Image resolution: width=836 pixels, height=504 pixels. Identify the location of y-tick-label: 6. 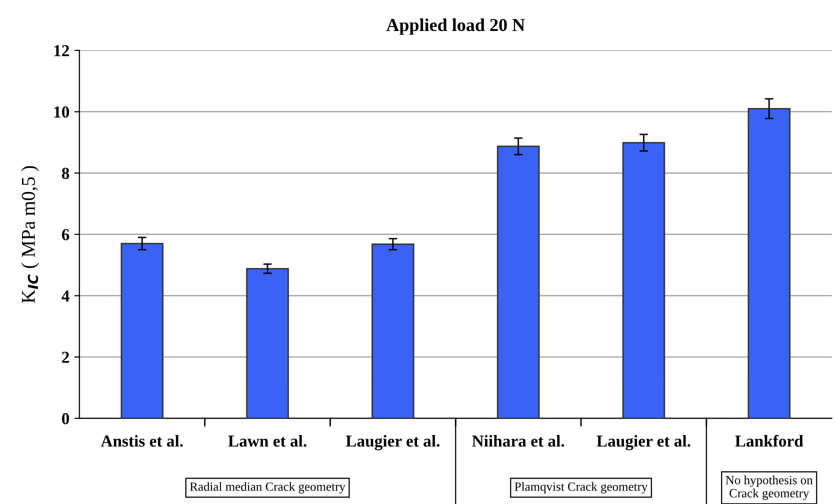
(66, 234).